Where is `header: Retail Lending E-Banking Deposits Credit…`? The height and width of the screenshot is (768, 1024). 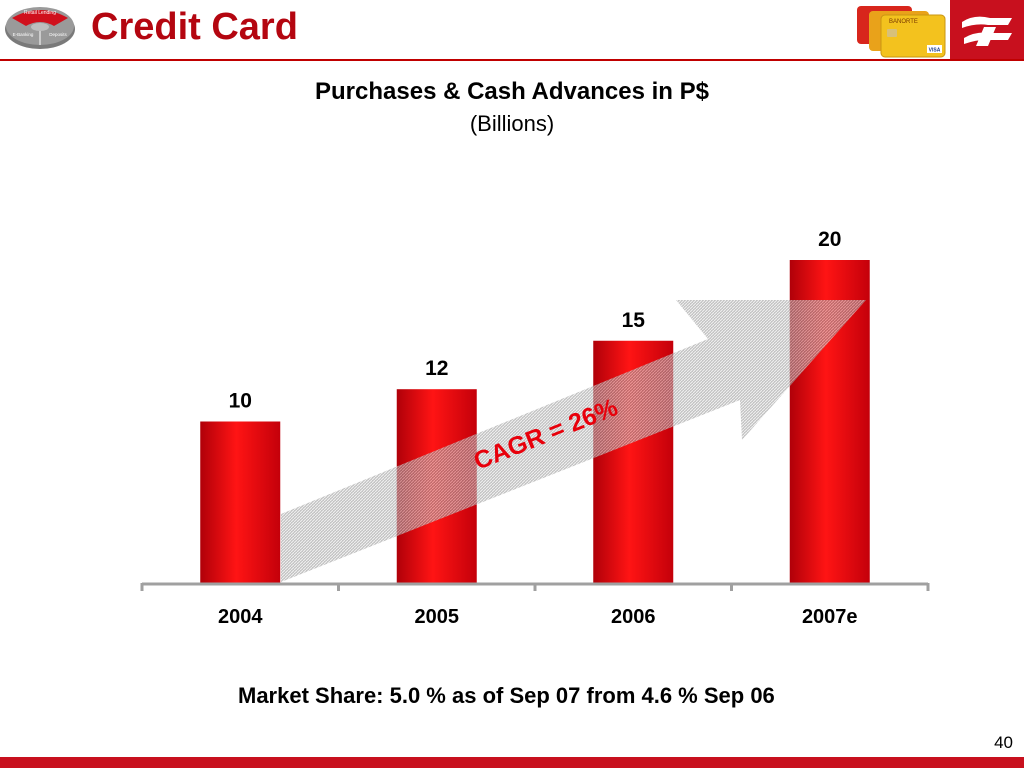 header: Retail Lending E-Banking Deposits Credit… is located at coordinates (512, 31).